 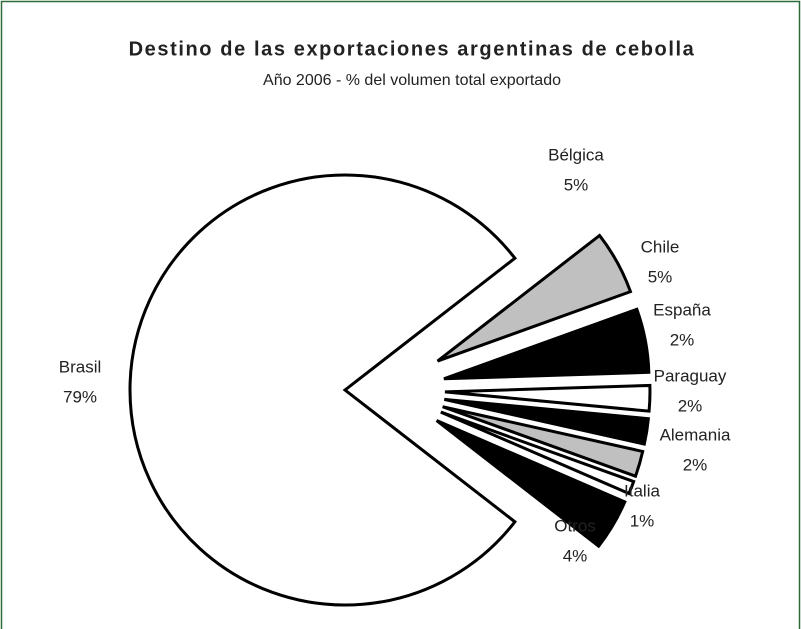 I want to click on slice-label: Paraguay, so click(x=690, y=375).